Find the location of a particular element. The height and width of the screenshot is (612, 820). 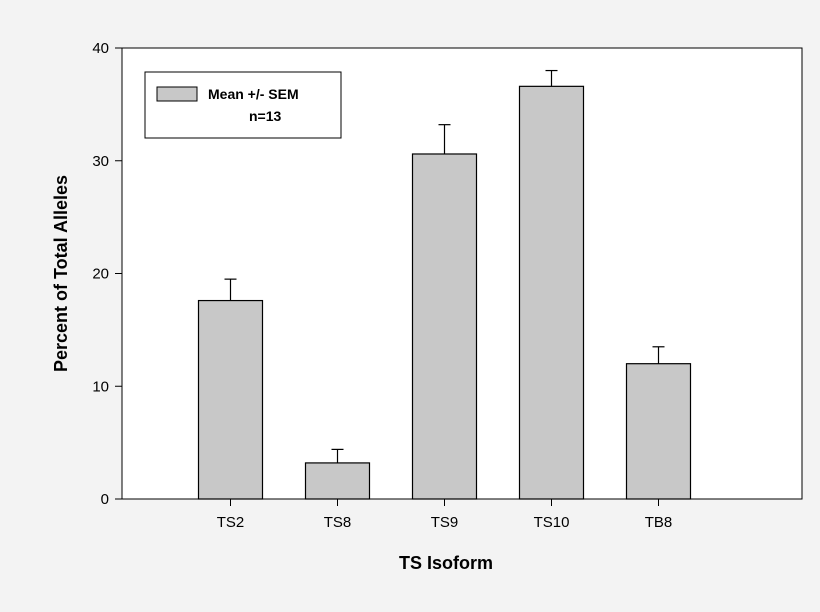

legend-box is located at coordinates (243, 105).